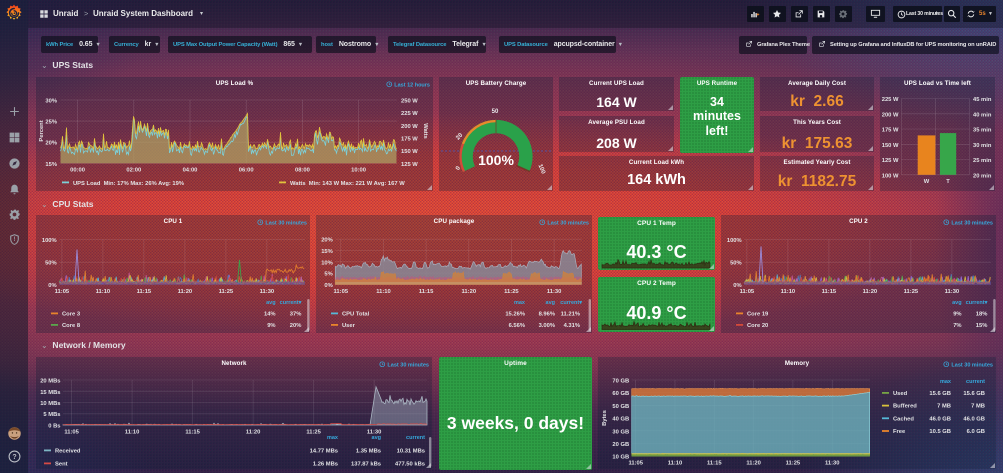  Describe the element at coordinates (50, 404) in the screenshot. I see `svg-text: 10 MBs` at that location.